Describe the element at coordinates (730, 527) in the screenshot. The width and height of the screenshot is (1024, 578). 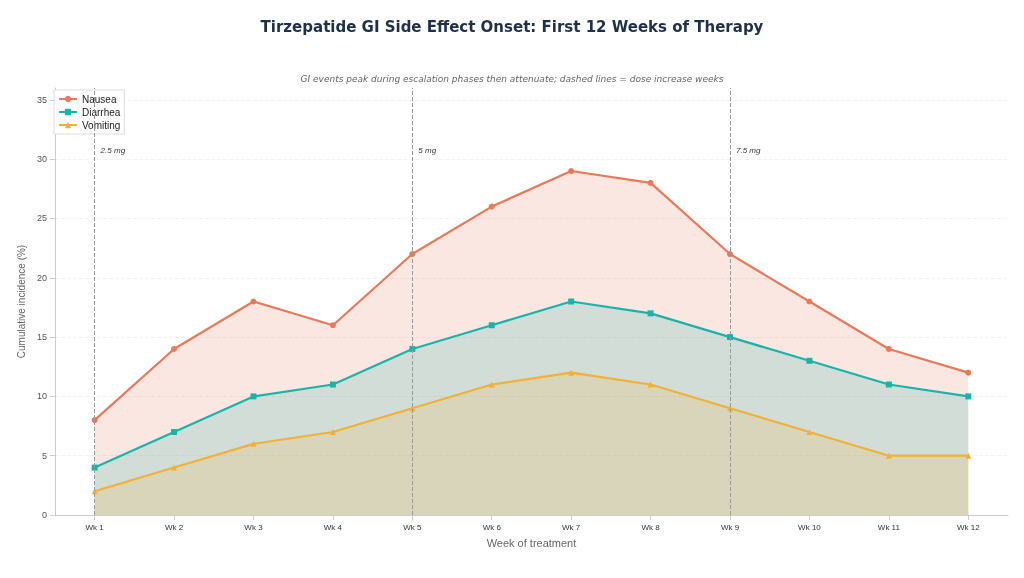
I see `x-tick-label: Wk 9` at that location.